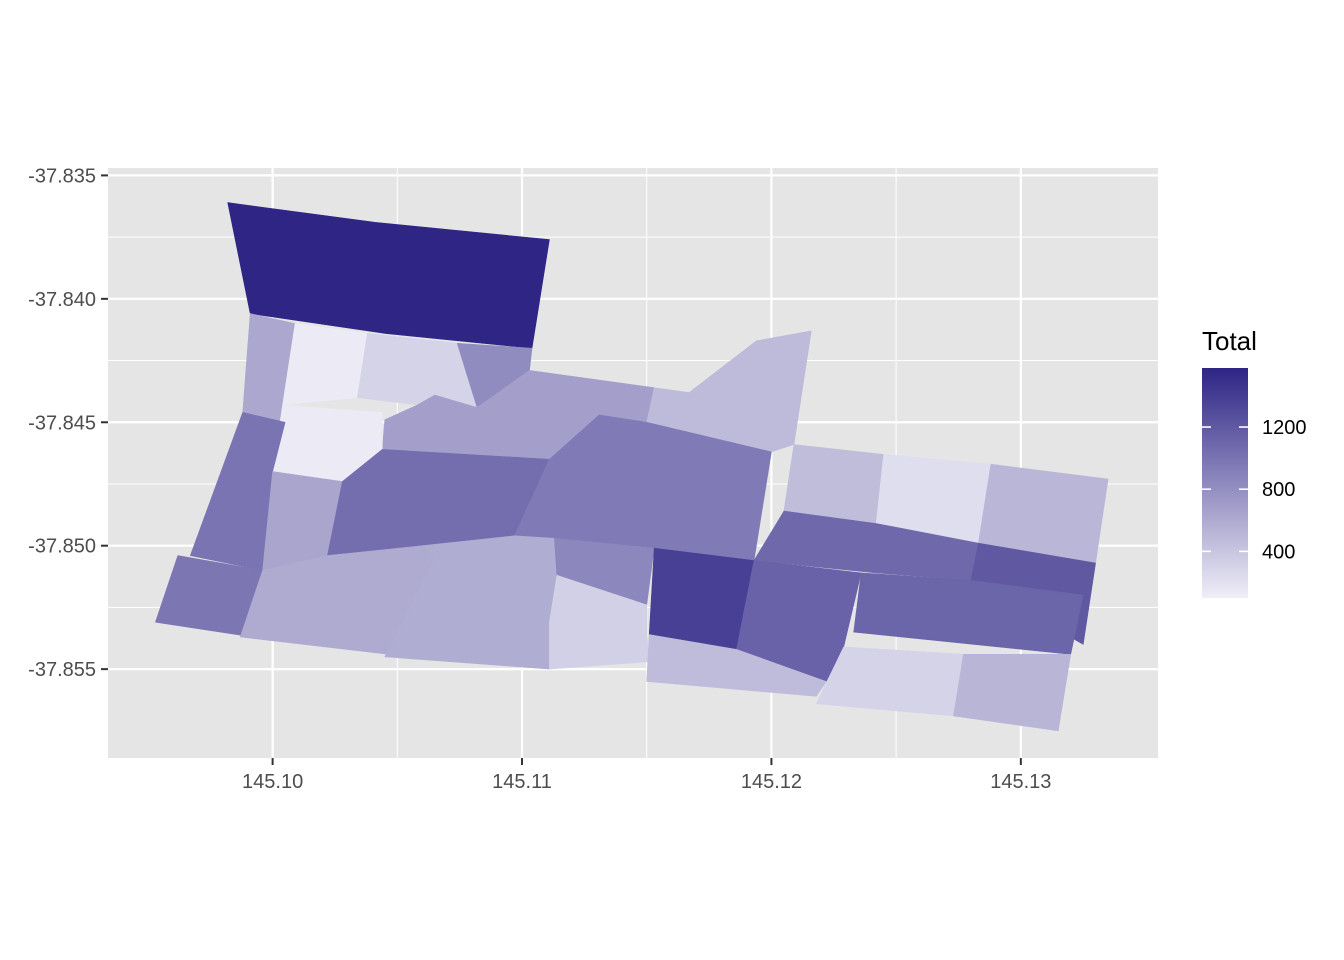 This screenshot has width=1344, height=960. Describe the element at coordinates (1278, 552) in the screenshot. I see `legend-tick-label: 400` at that location.